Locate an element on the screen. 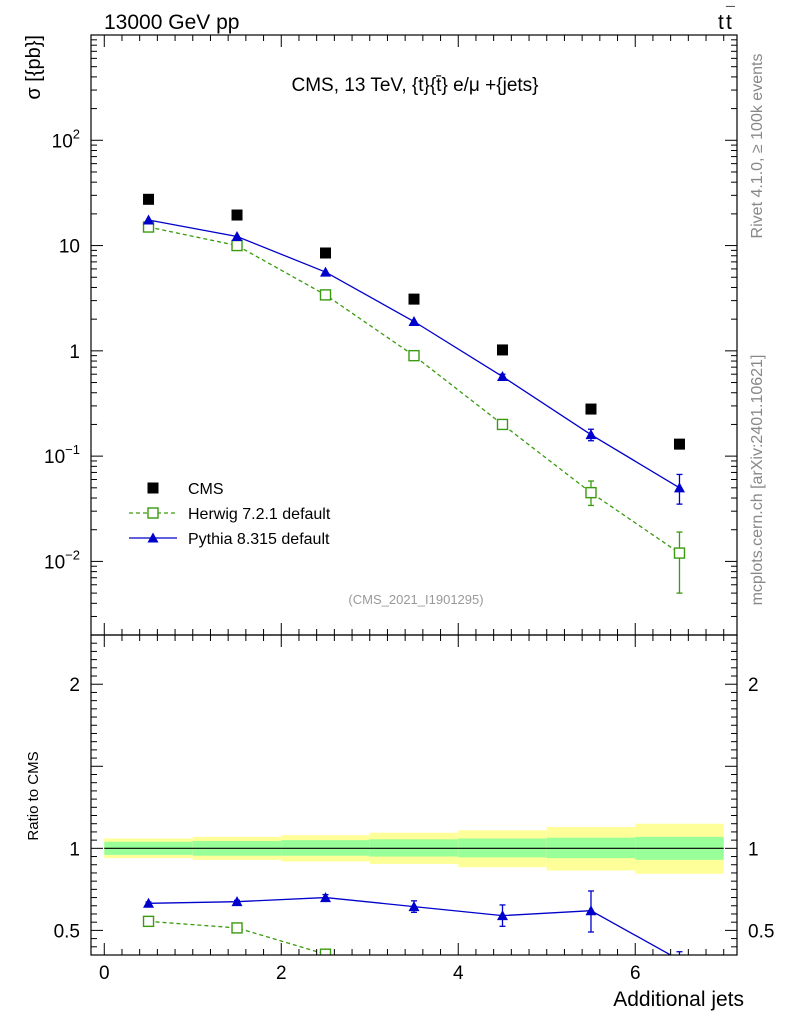 Image resolution: width=786 pixels, height=1029 pixels. ratio-ytick-label-left: 2 is located at coordinates (74, 685).